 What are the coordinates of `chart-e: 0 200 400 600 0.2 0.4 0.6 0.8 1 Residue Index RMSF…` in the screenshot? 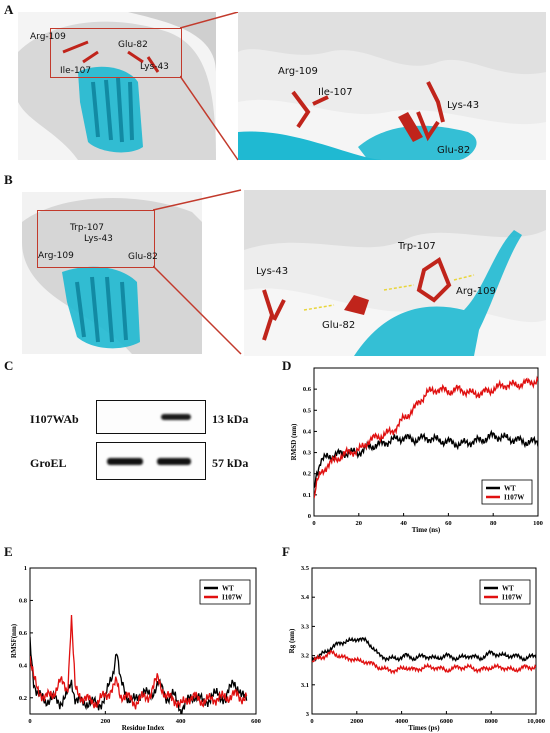 It's located at (135, 648).